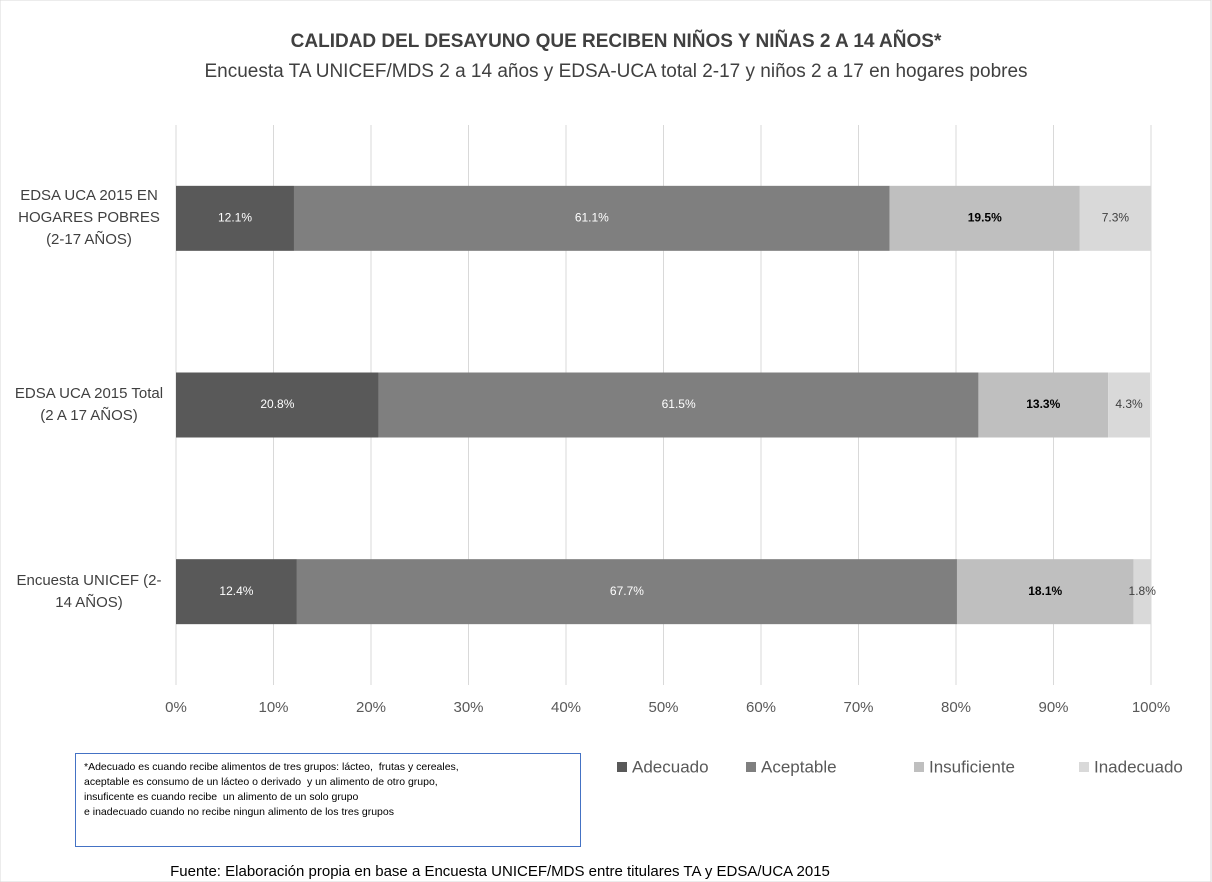 The image size is (1212, 882). I want to click on data-label: 19.5%, so click(985, 218).